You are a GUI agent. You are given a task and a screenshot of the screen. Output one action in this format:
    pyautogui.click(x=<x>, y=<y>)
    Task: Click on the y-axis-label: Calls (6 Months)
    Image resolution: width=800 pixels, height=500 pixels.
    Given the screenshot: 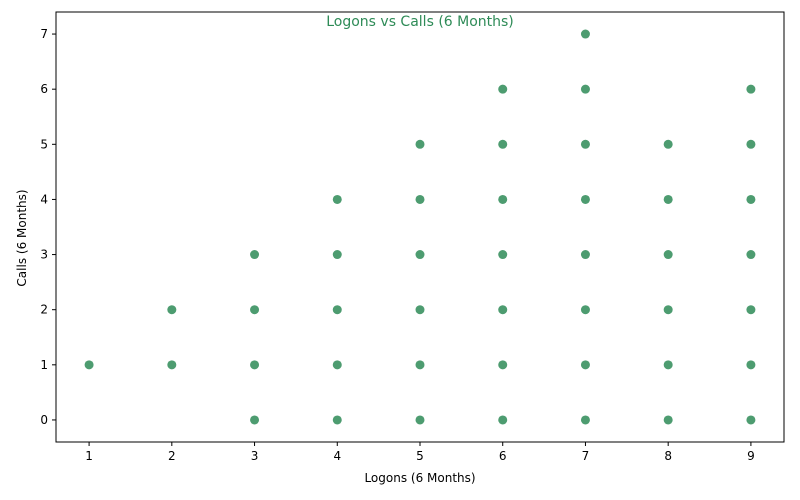 What is the action you would take?
    pyautogui.click(x=22, y=237)
    